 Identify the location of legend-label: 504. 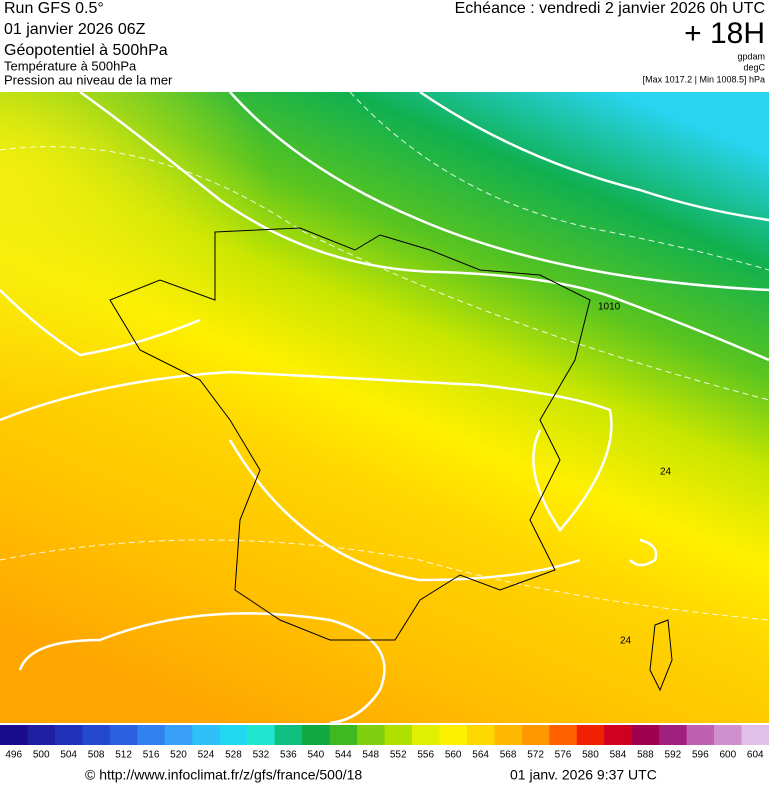
(68, 755).